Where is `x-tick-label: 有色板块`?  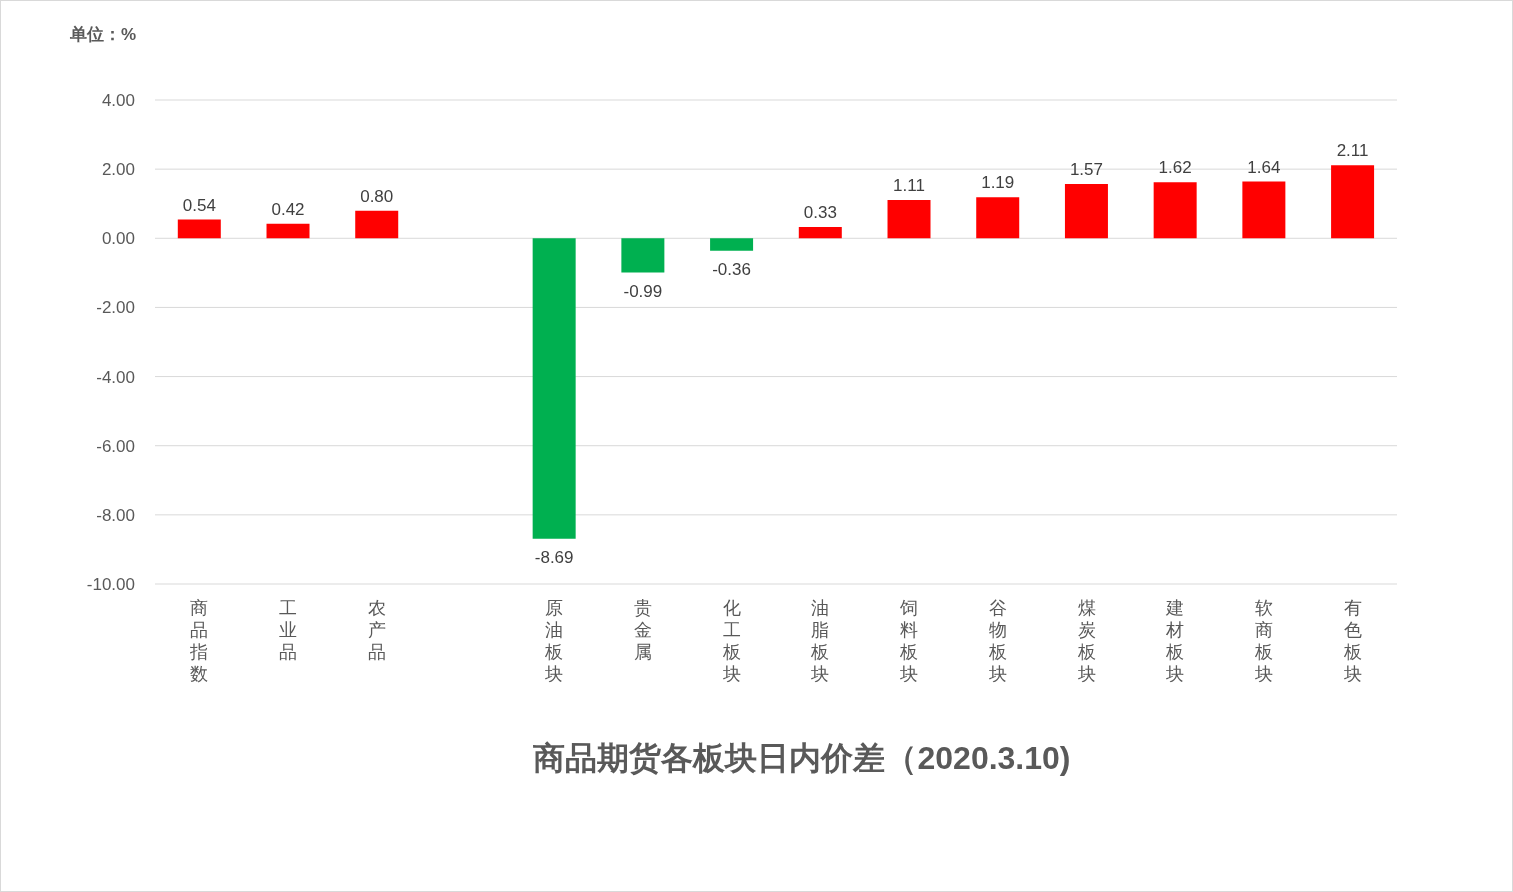
x-tick-label: 有色板块 is located at coordinates (1352, 641).